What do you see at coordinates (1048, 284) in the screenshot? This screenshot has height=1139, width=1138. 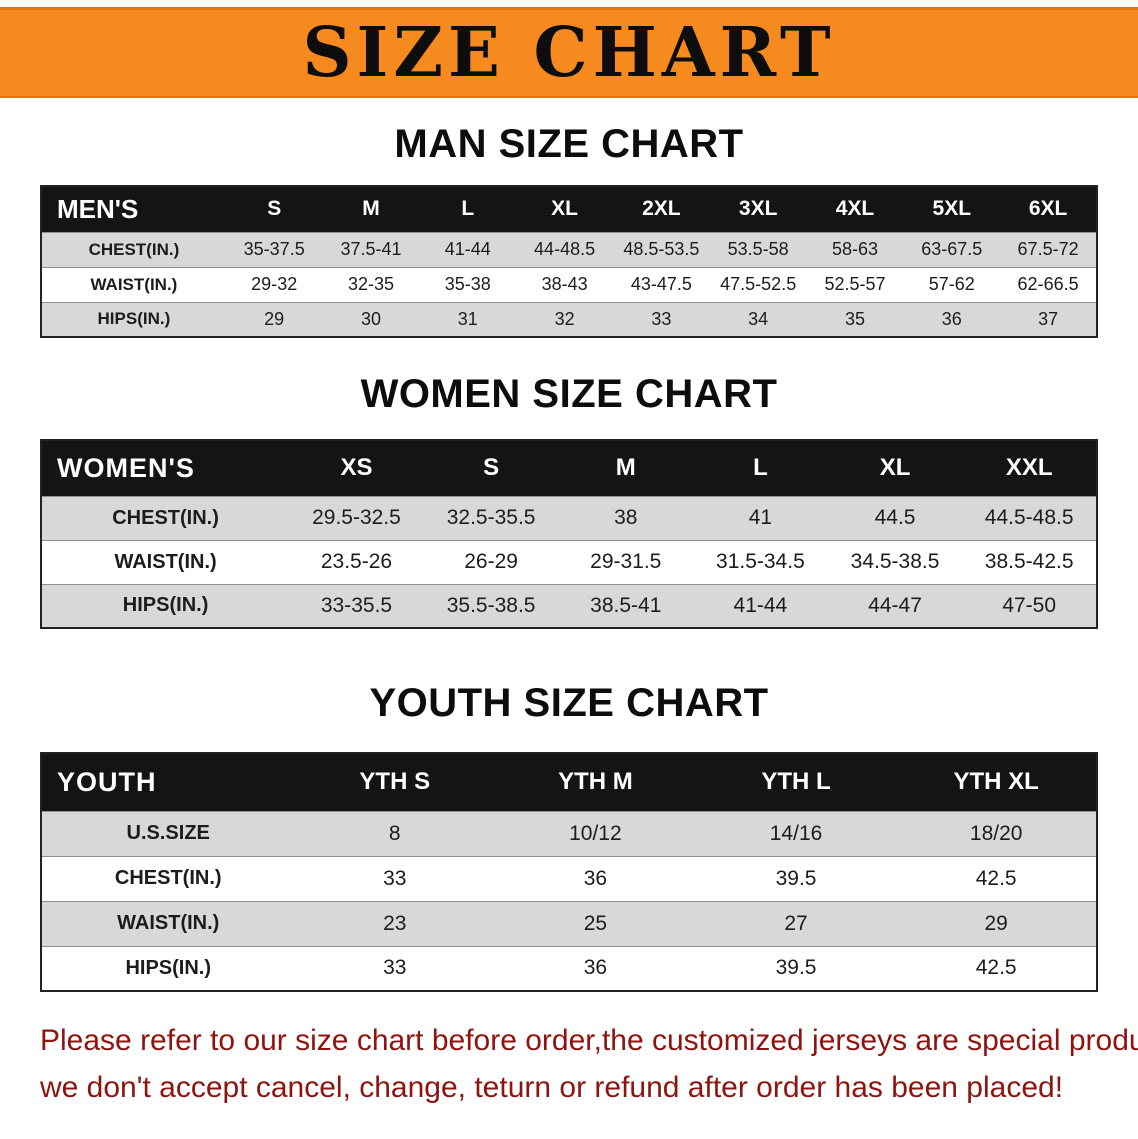 I see `size-value: 62-66.5` at bounding box center [1048, 284].